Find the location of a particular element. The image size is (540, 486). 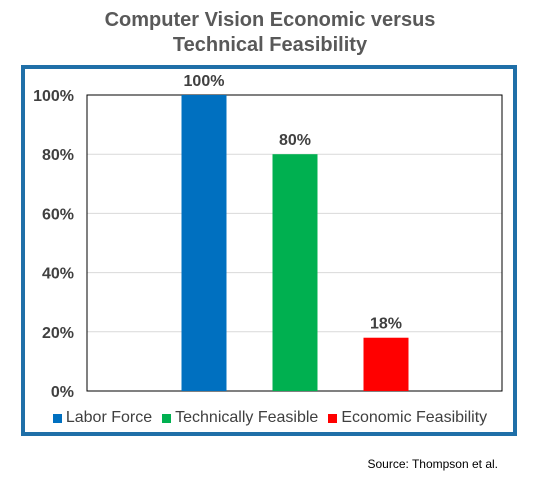

data-label-labor-force: 100% is located at coordinates (204, 81).